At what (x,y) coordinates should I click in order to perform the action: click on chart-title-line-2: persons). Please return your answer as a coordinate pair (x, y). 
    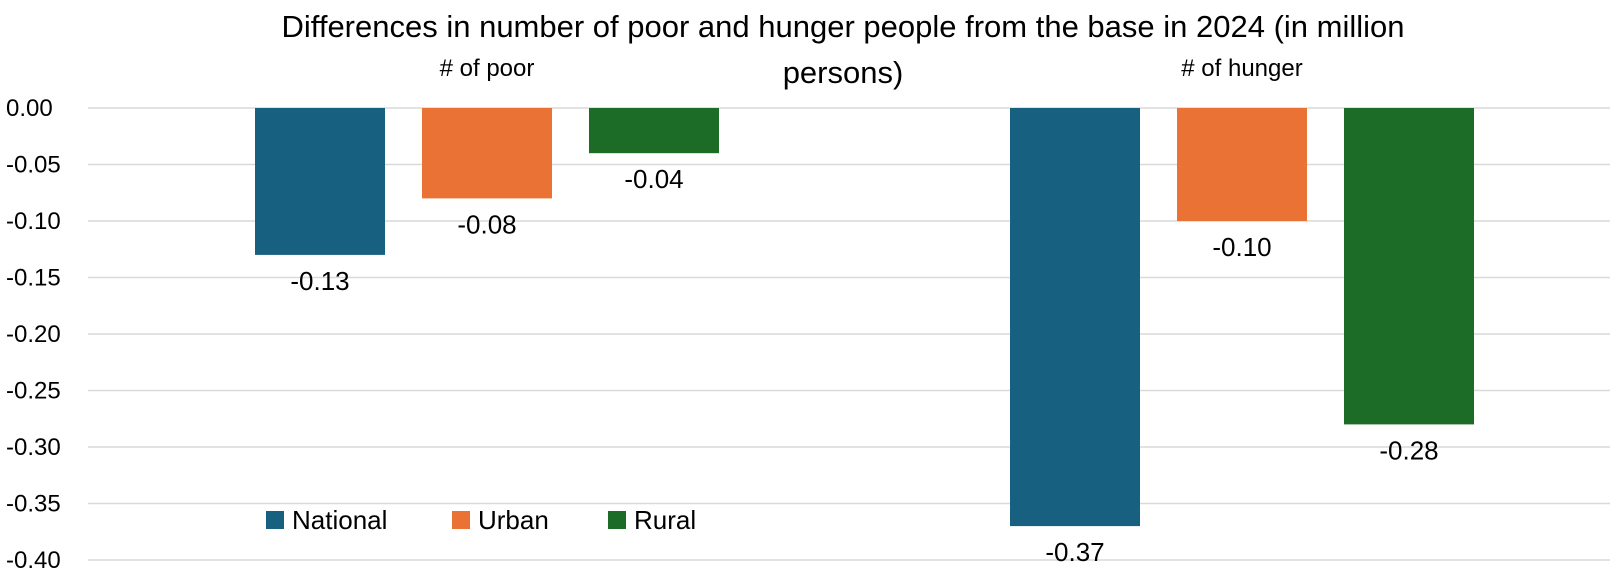
    Looking at the image, I should click on (843, 72).